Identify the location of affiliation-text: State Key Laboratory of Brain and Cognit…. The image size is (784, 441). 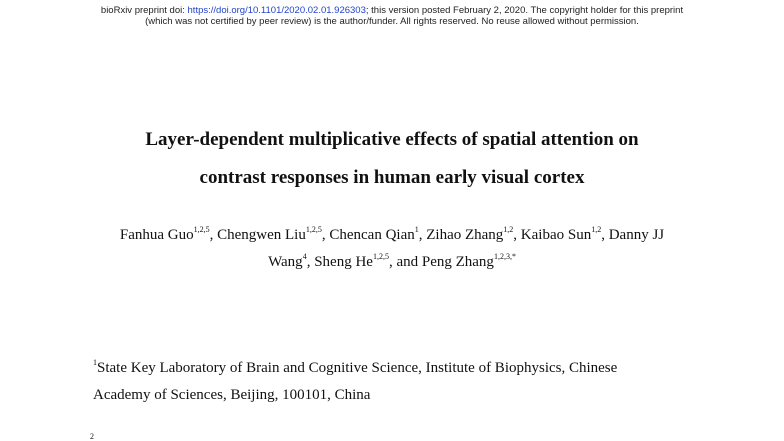
(357, 368).